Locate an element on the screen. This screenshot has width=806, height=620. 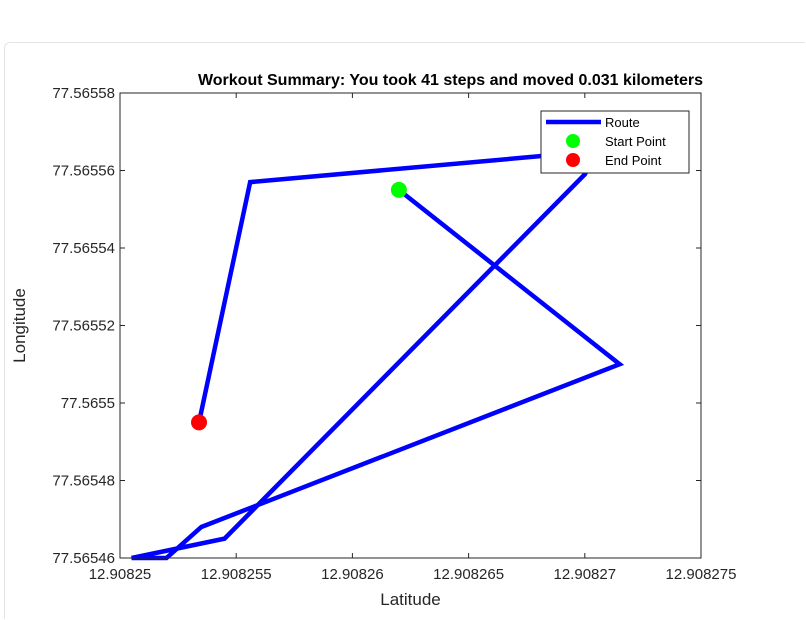
legend-end-point-label: End Point is located at coordinates (633, 160).